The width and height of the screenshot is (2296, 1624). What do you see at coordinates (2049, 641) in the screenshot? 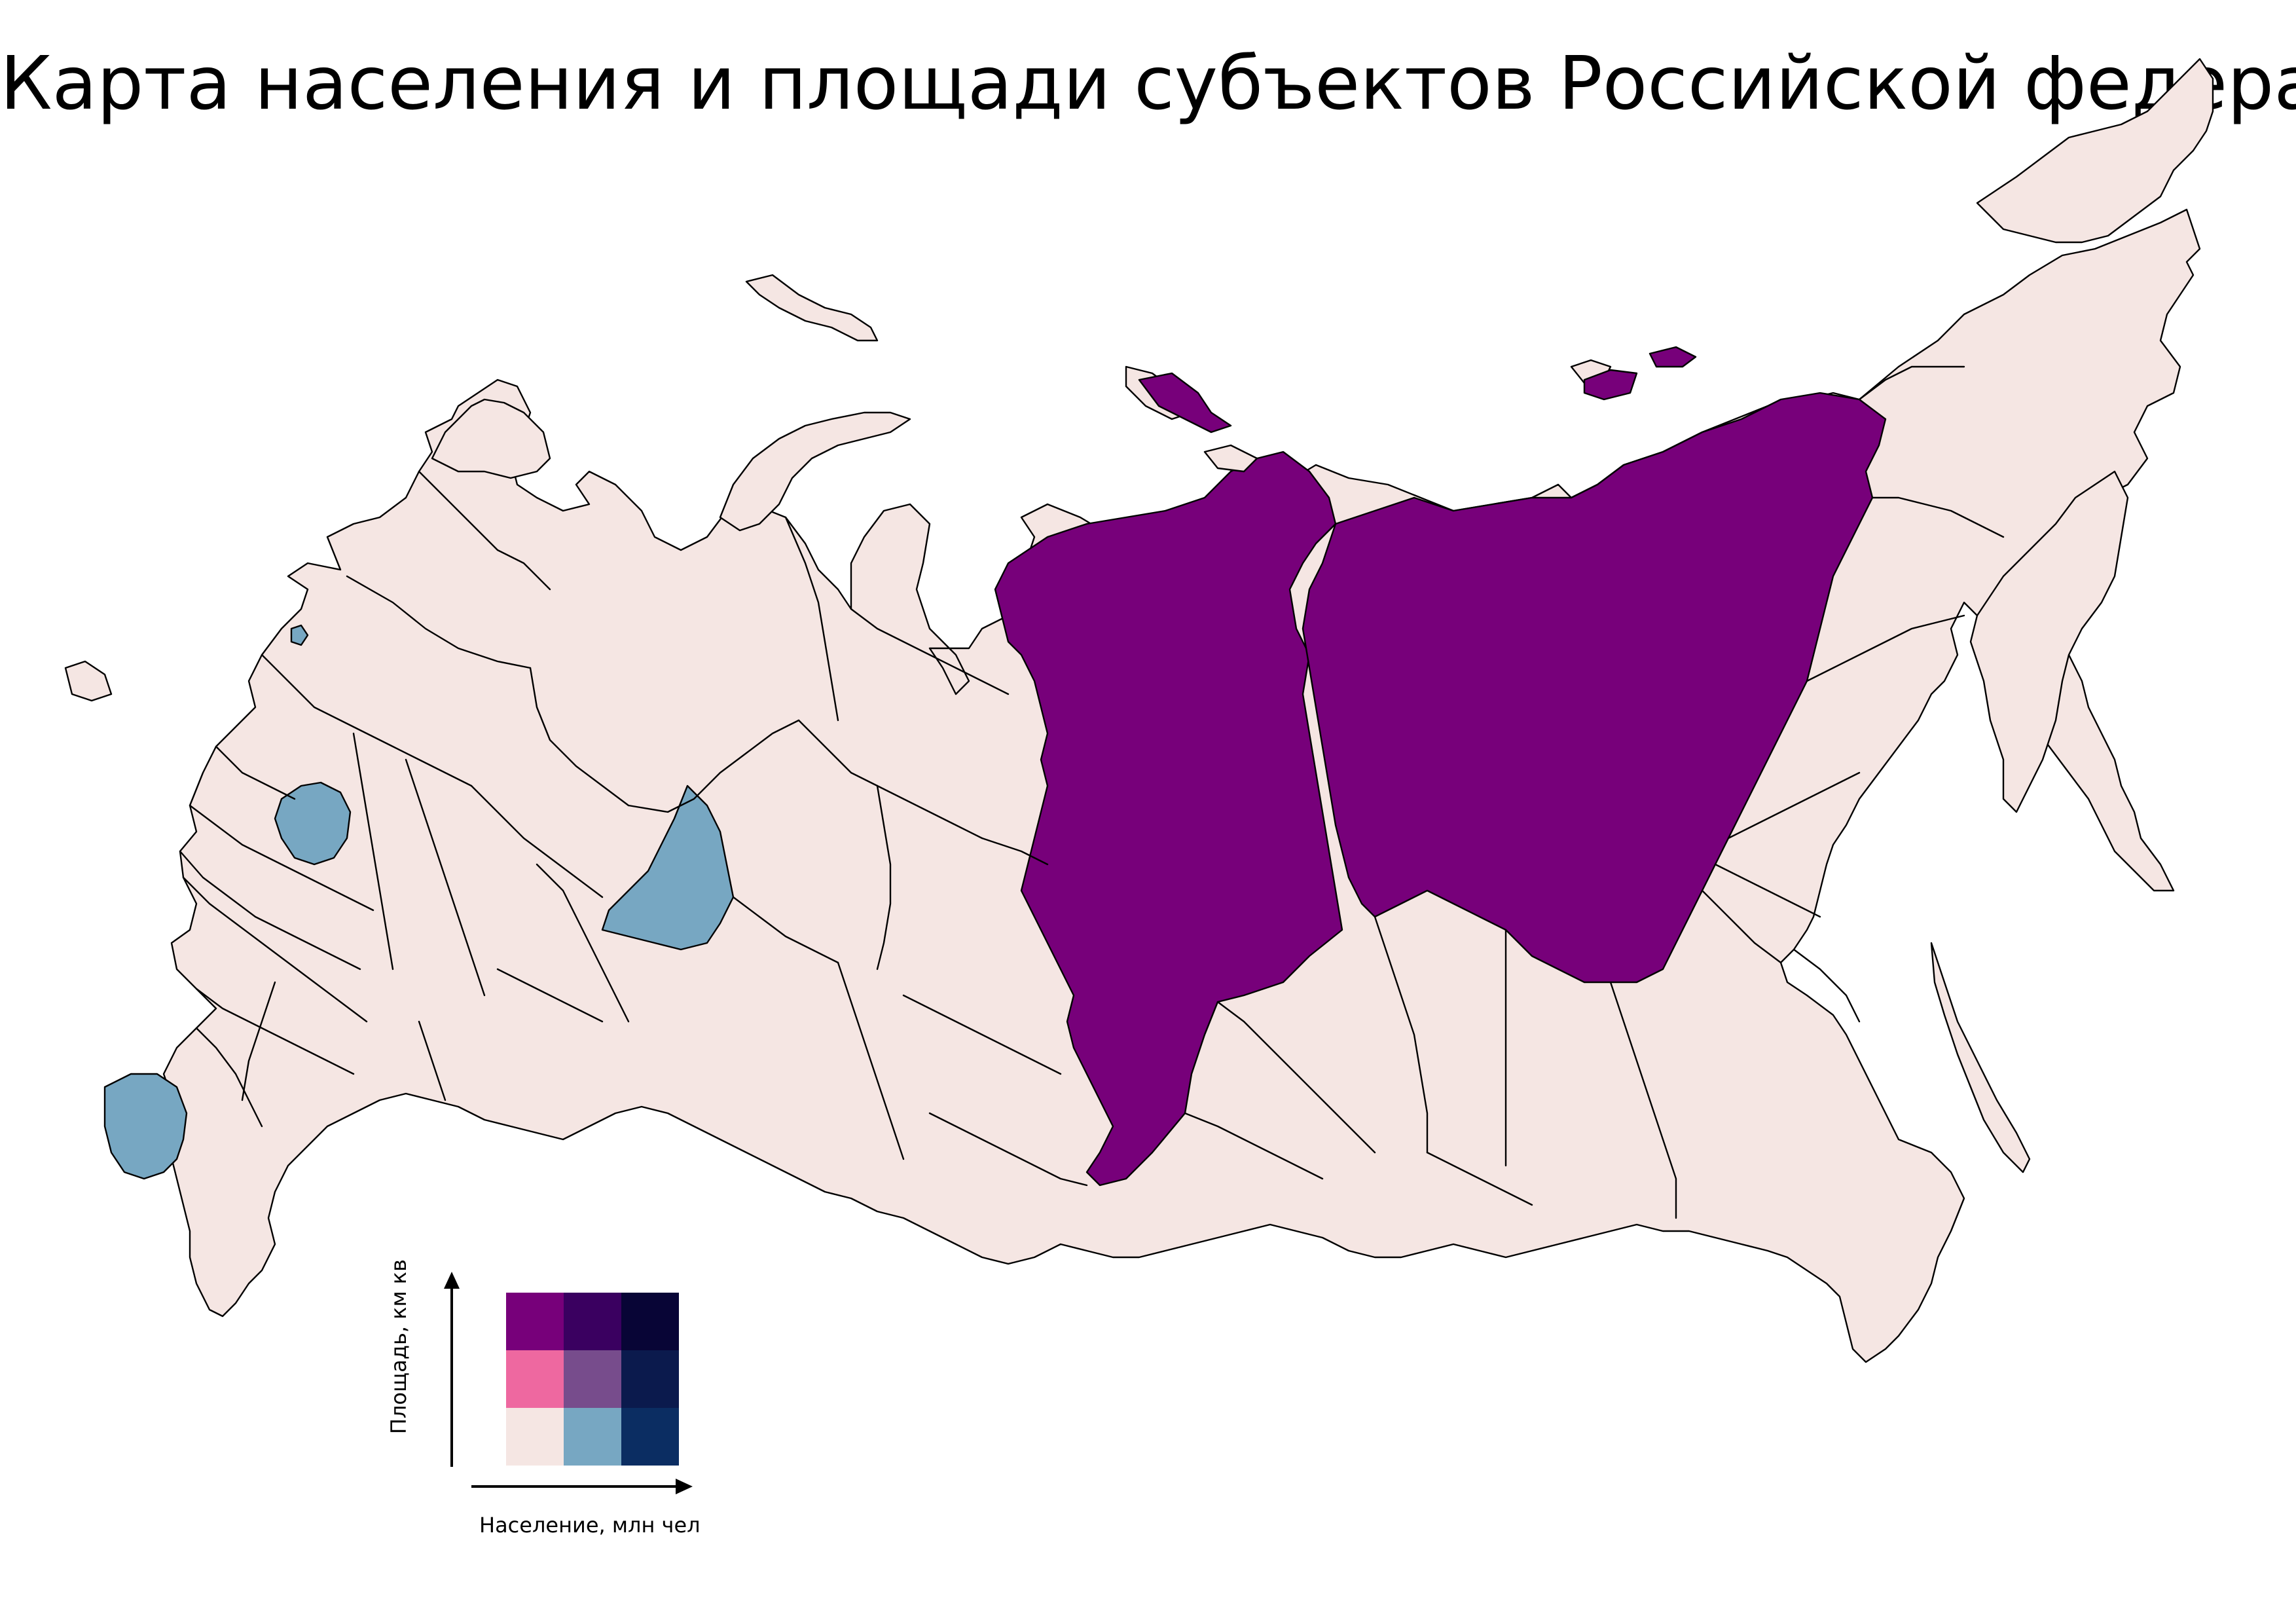
I see `region-kamchatka` at bounding box center [2049, 641].